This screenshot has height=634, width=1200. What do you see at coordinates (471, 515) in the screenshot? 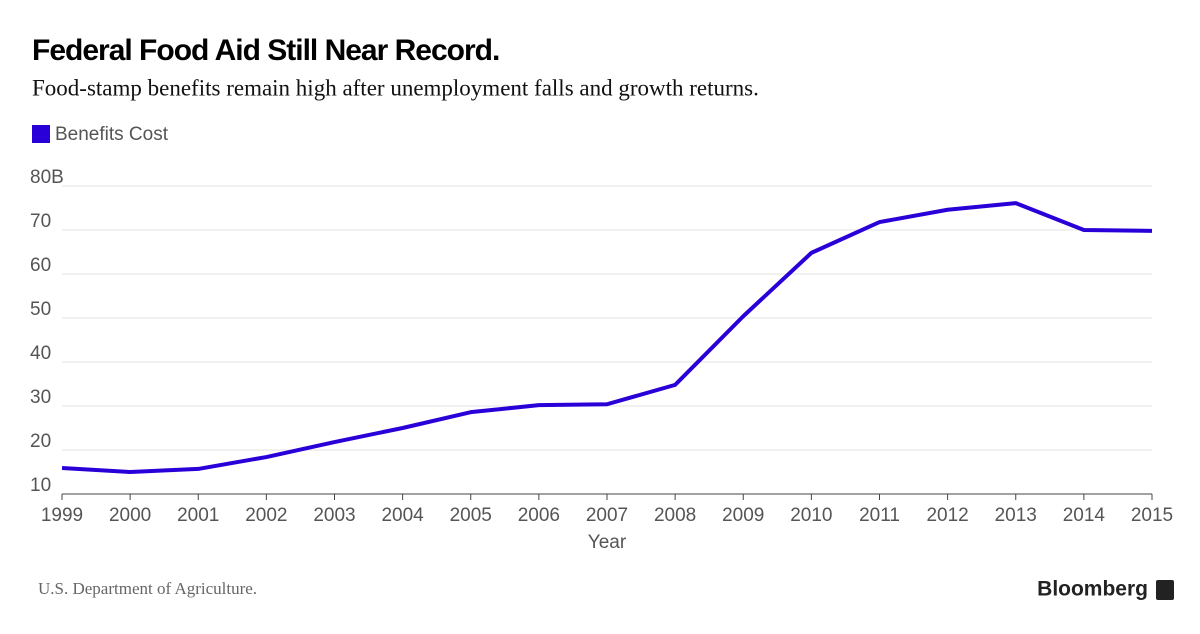
I see `x-tick-label: 2005` at bounding box center [471, 515].